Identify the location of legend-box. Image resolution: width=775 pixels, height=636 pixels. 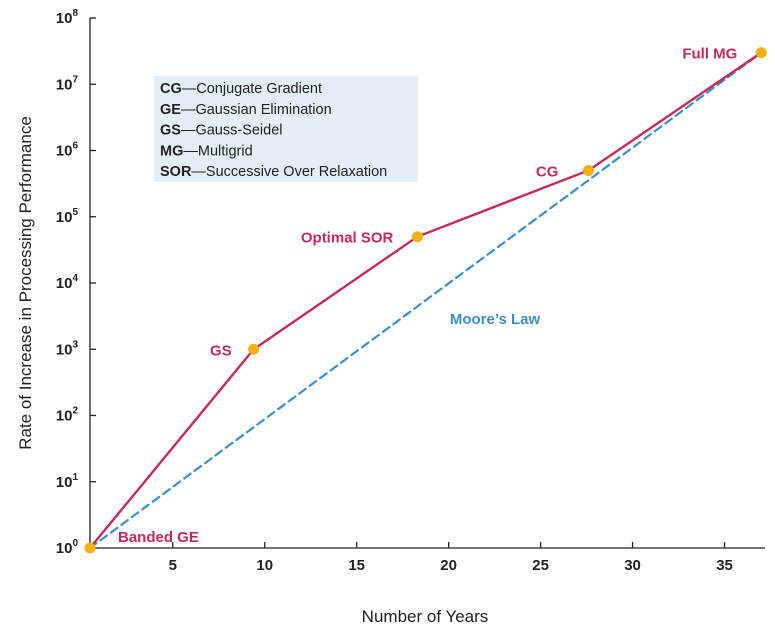
(286, 129).